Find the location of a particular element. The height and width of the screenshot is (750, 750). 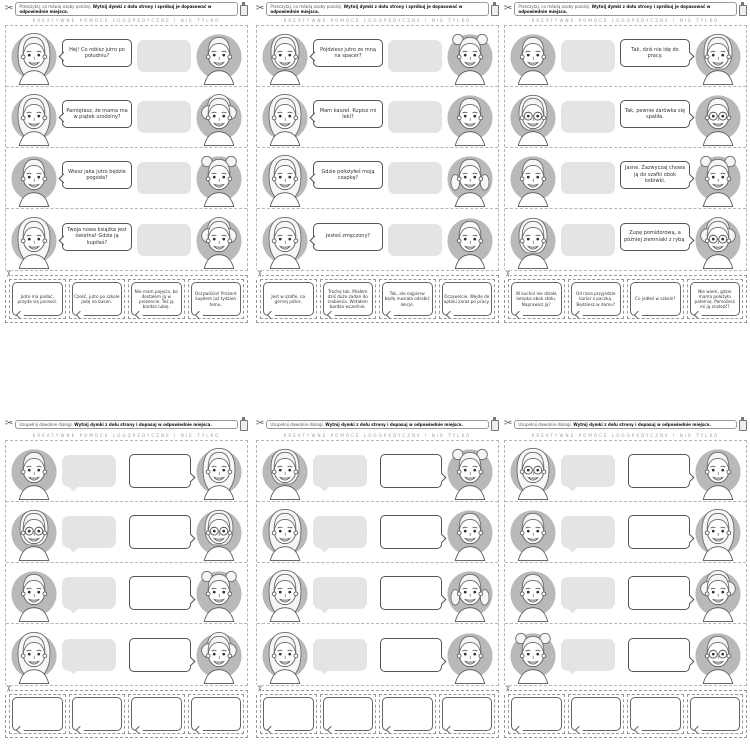

glue-bottle-icon is located at coordinates (244, 9).